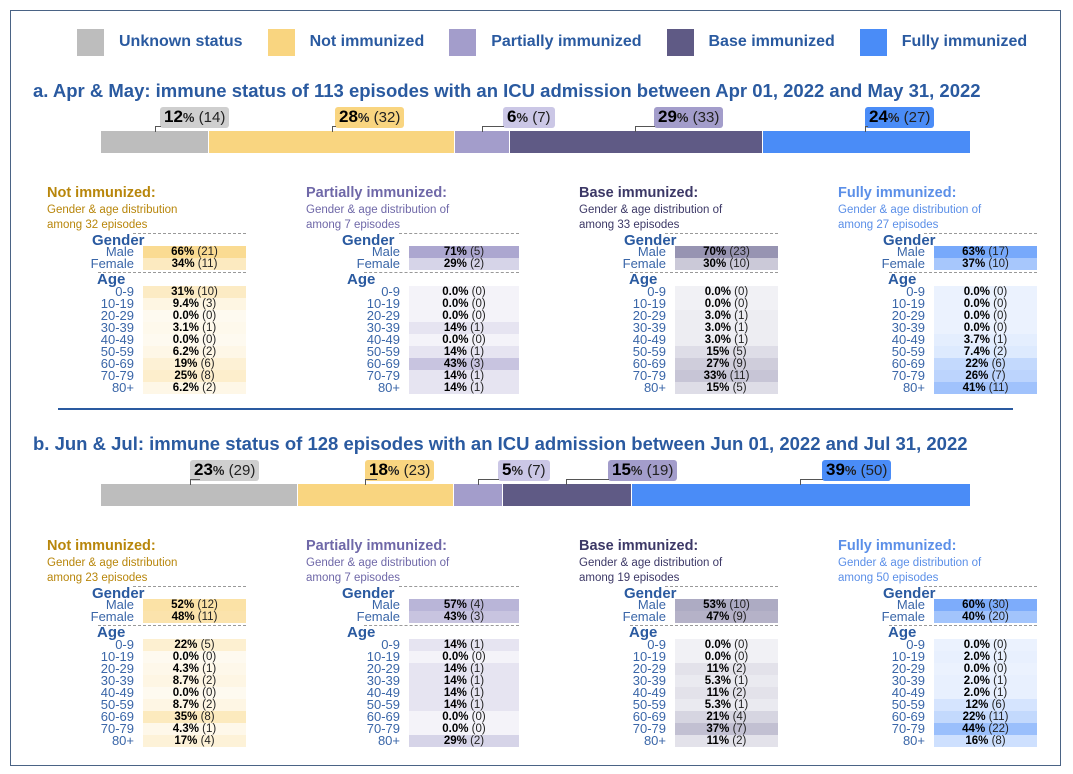 The width and height of the screenshot is (1073, 774). I want to click on cell-count: (10), so click(997, 264).